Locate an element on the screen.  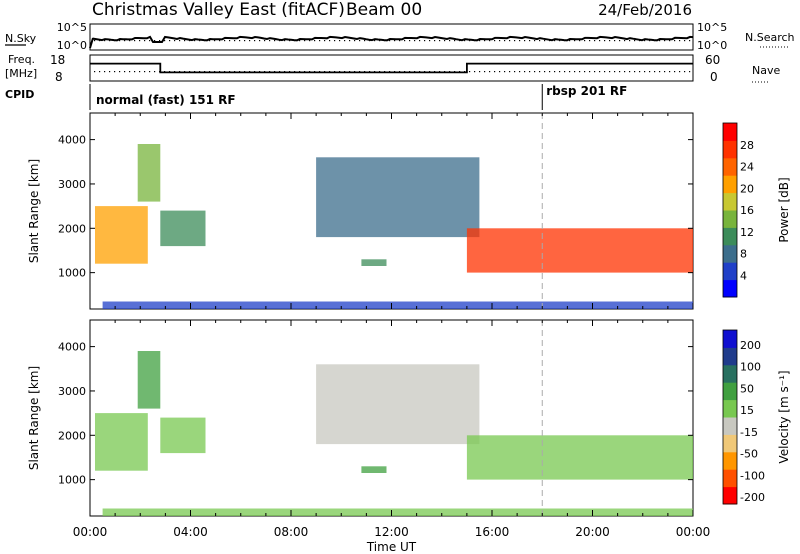
velocity-colorbar-tick: -100 is located at coordinates (752, 475).